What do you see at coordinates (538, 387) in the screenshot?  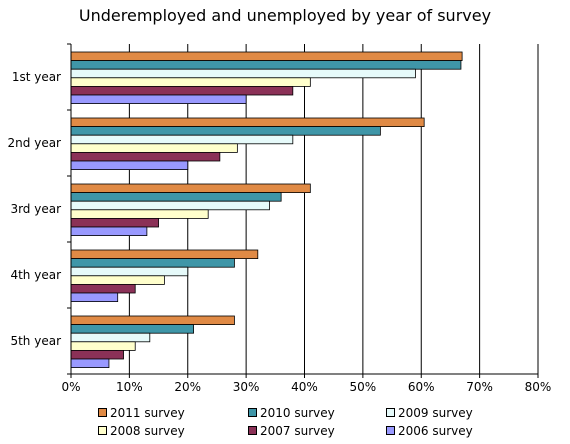 I see `x-tick-label: 80%` at bounding box center [538, 387].